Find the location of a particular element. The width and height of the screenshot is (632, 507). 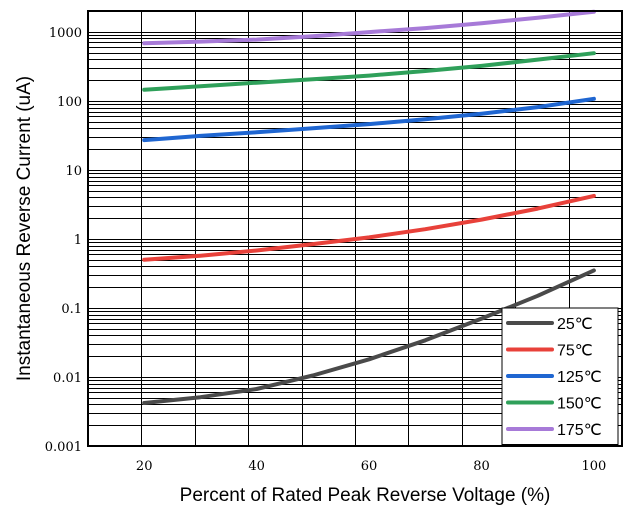

x-tick-label: 100 is located at coordinates (593, 466).